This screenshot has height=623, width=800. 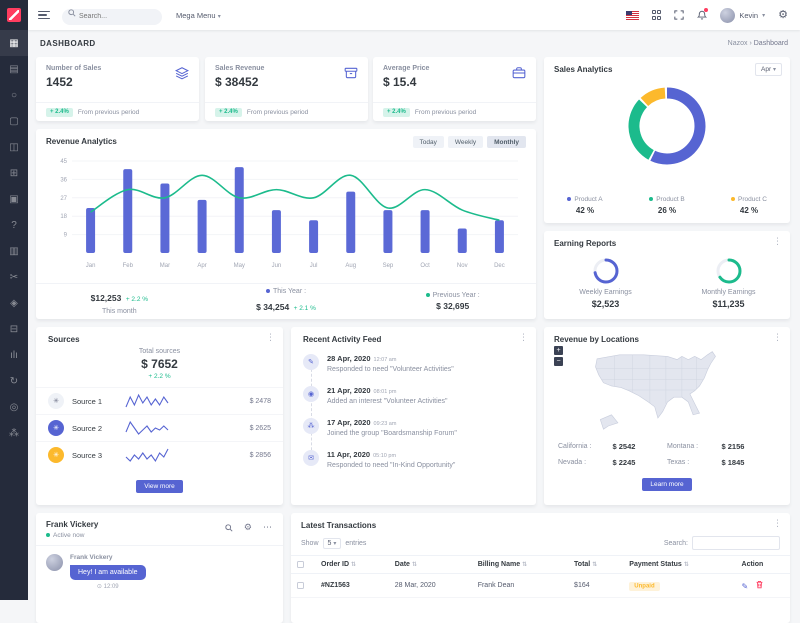 I want to click on topbar: Mega Menu ▾ Kevin ▾ ⚙, so click(x=414, y=15).